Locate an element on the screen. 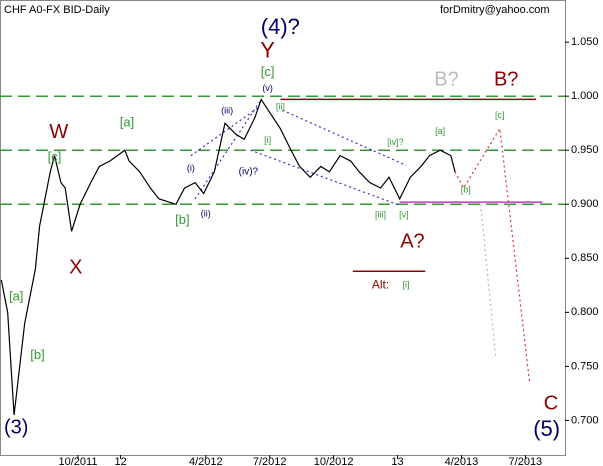 The width and height of the screenshot is (603, 466). x-tick-label: 13 is located at coordinates (397, 461).